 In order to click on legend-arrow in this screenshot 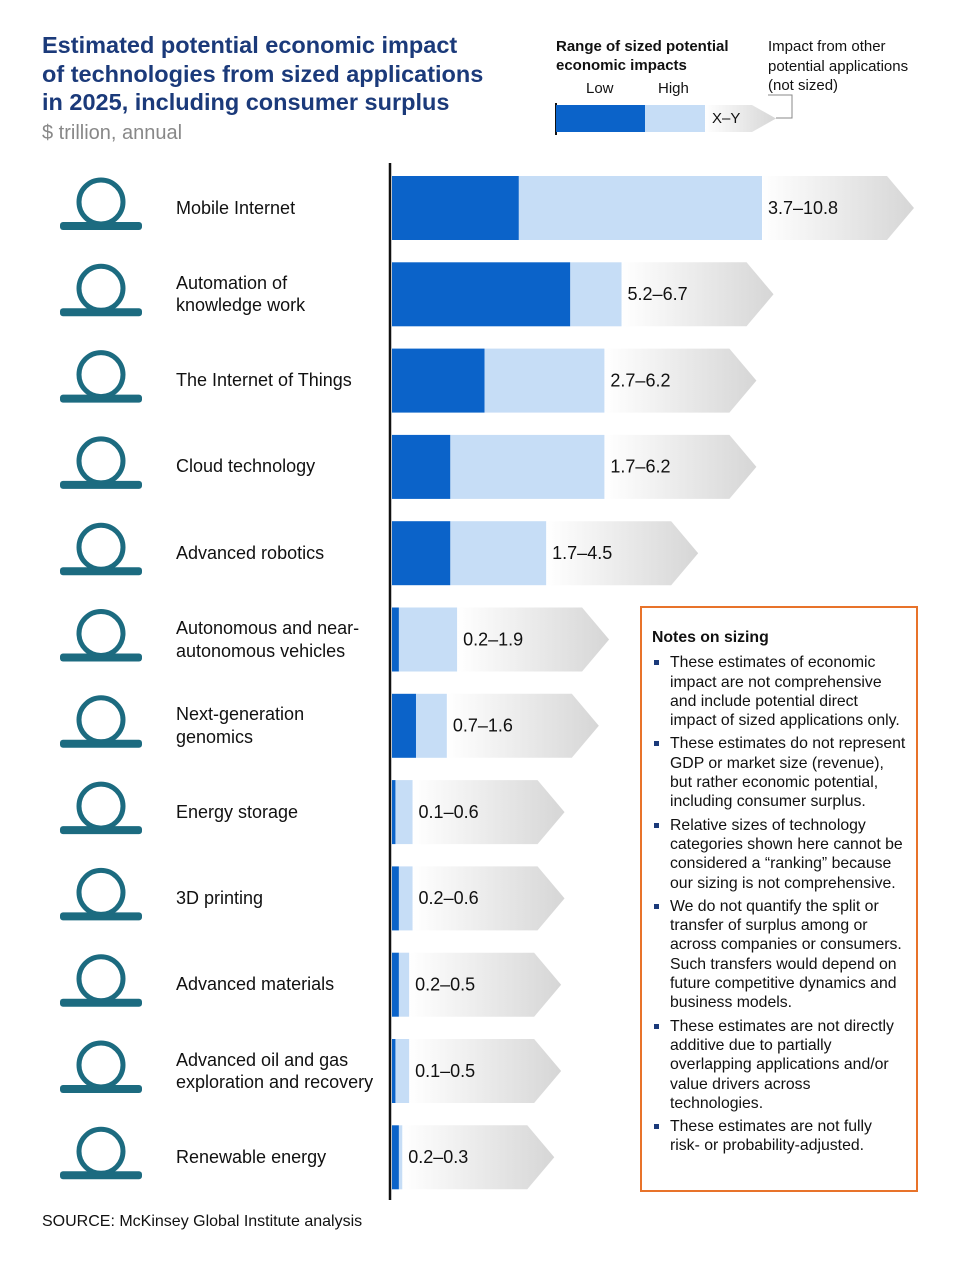, I will do `click(740, 118)`.